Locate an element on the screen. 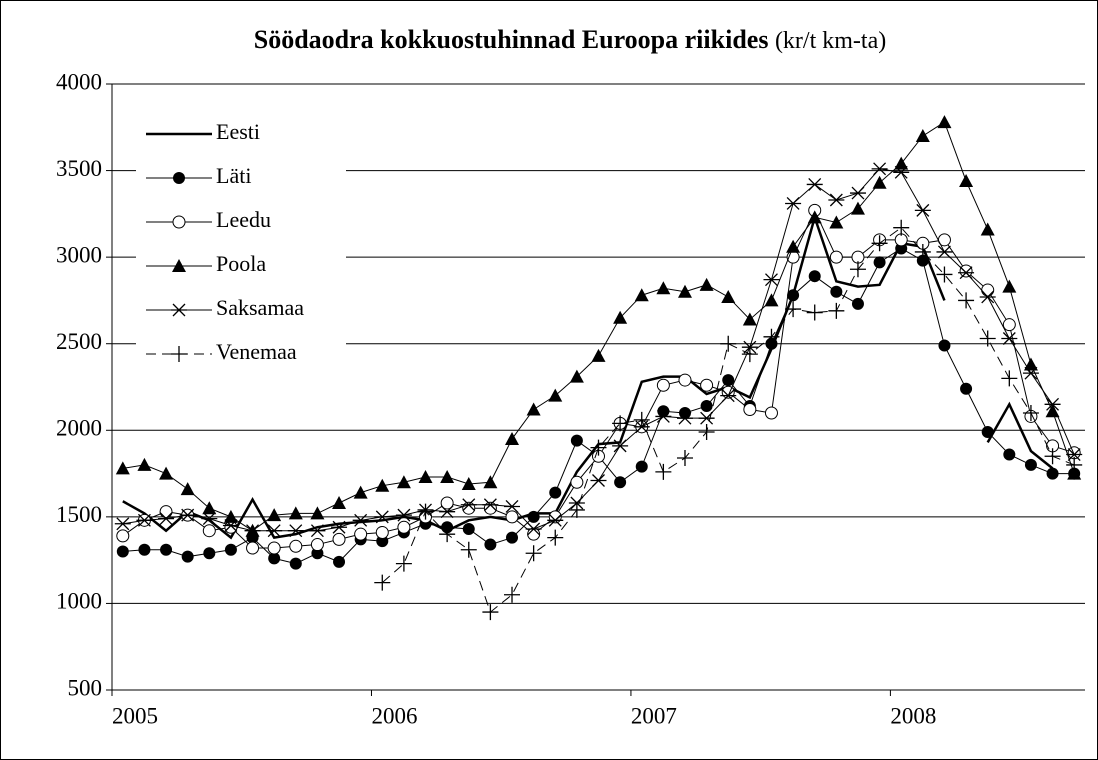 The height and width of the screenshot is (760, 1098). y-tick-label: 2500 is located at coordinates (79, 341).